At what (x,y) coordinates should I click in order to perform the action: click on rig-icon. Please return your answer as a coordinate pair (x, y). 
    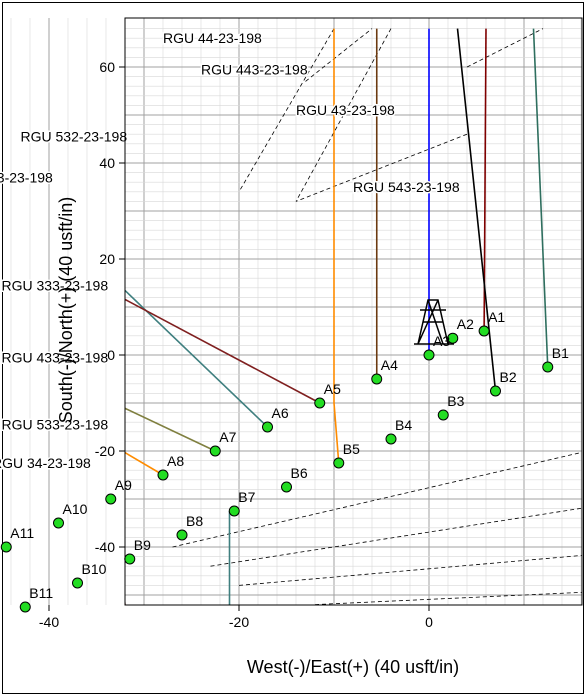
    Looking at the image, I should click on (434, 322).